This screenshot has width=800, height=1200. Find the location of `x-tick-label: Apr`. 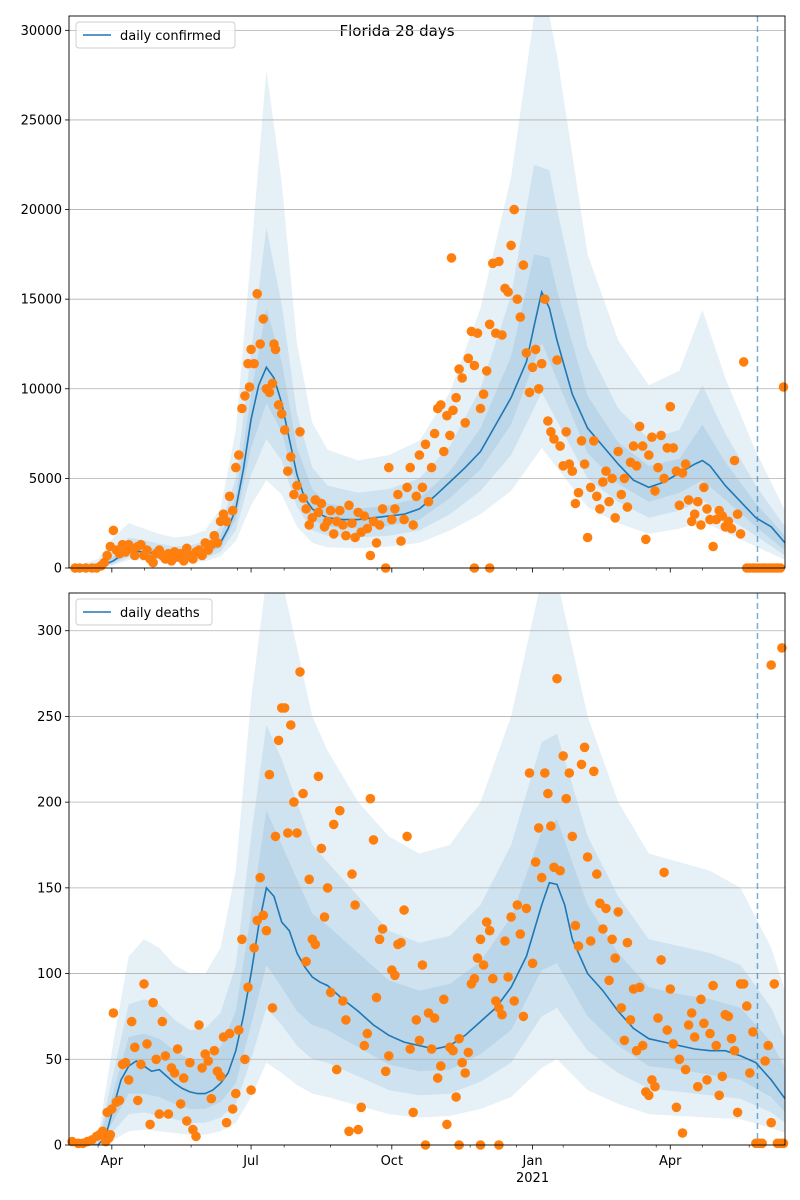

x-tick-label: Apr is located at coordinates (670, 1161).